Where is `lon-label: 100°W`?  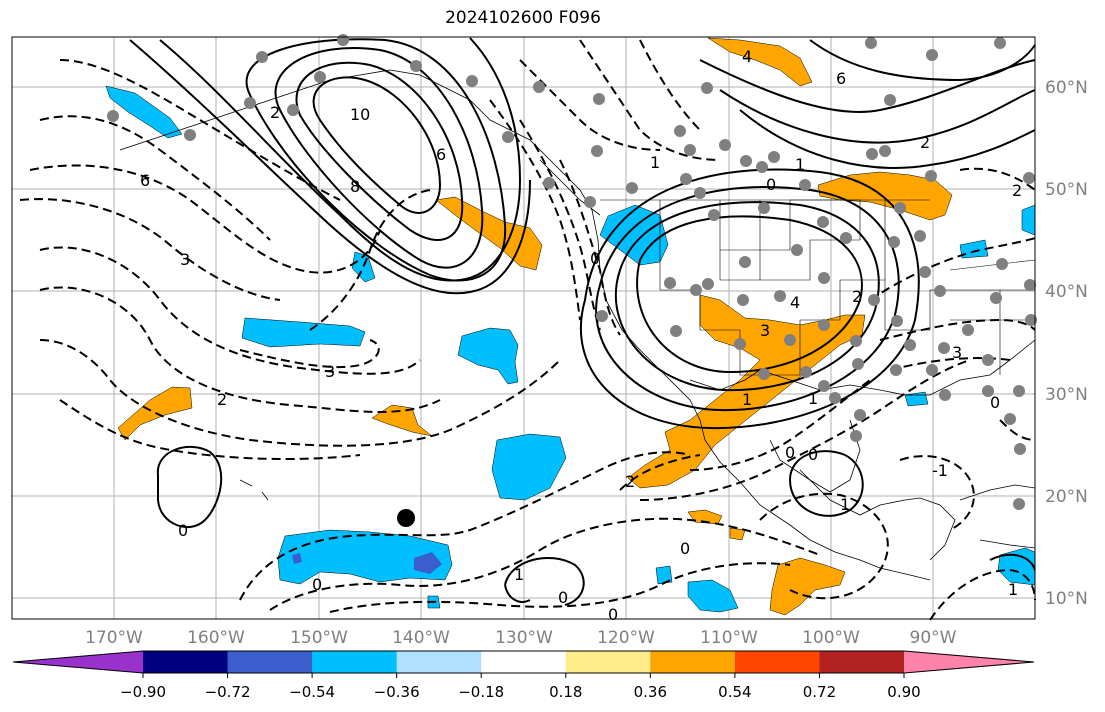 lon-label: 100°W is located at coordinates (831, 638).